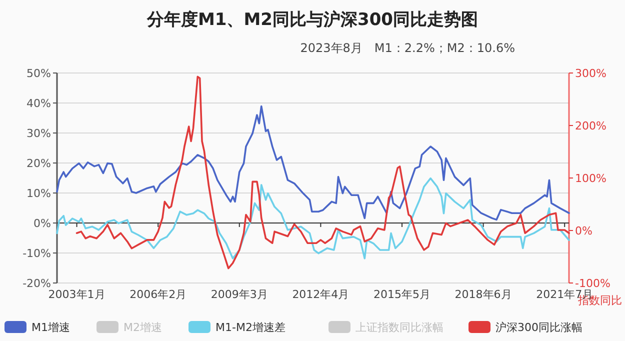 This screenshot has height=341, width=625. Describe the element at coordinates (51, 327) in the screenshot. I see `legend-label: M1增速` at that location.